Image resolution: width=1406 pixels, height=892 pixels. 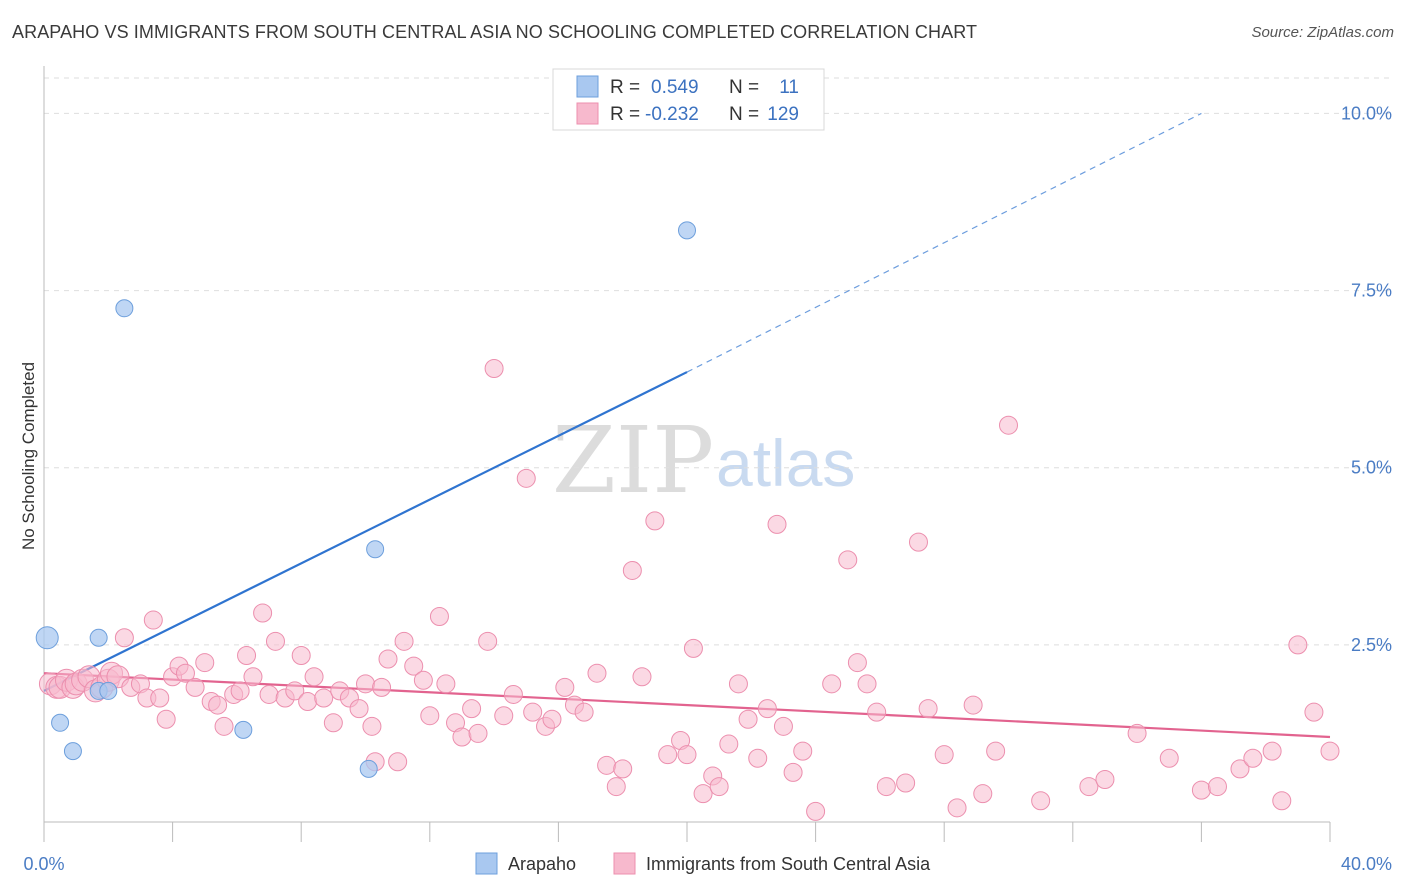 I want to click on arapaho-trend-extension, so click(x=944, y=242).